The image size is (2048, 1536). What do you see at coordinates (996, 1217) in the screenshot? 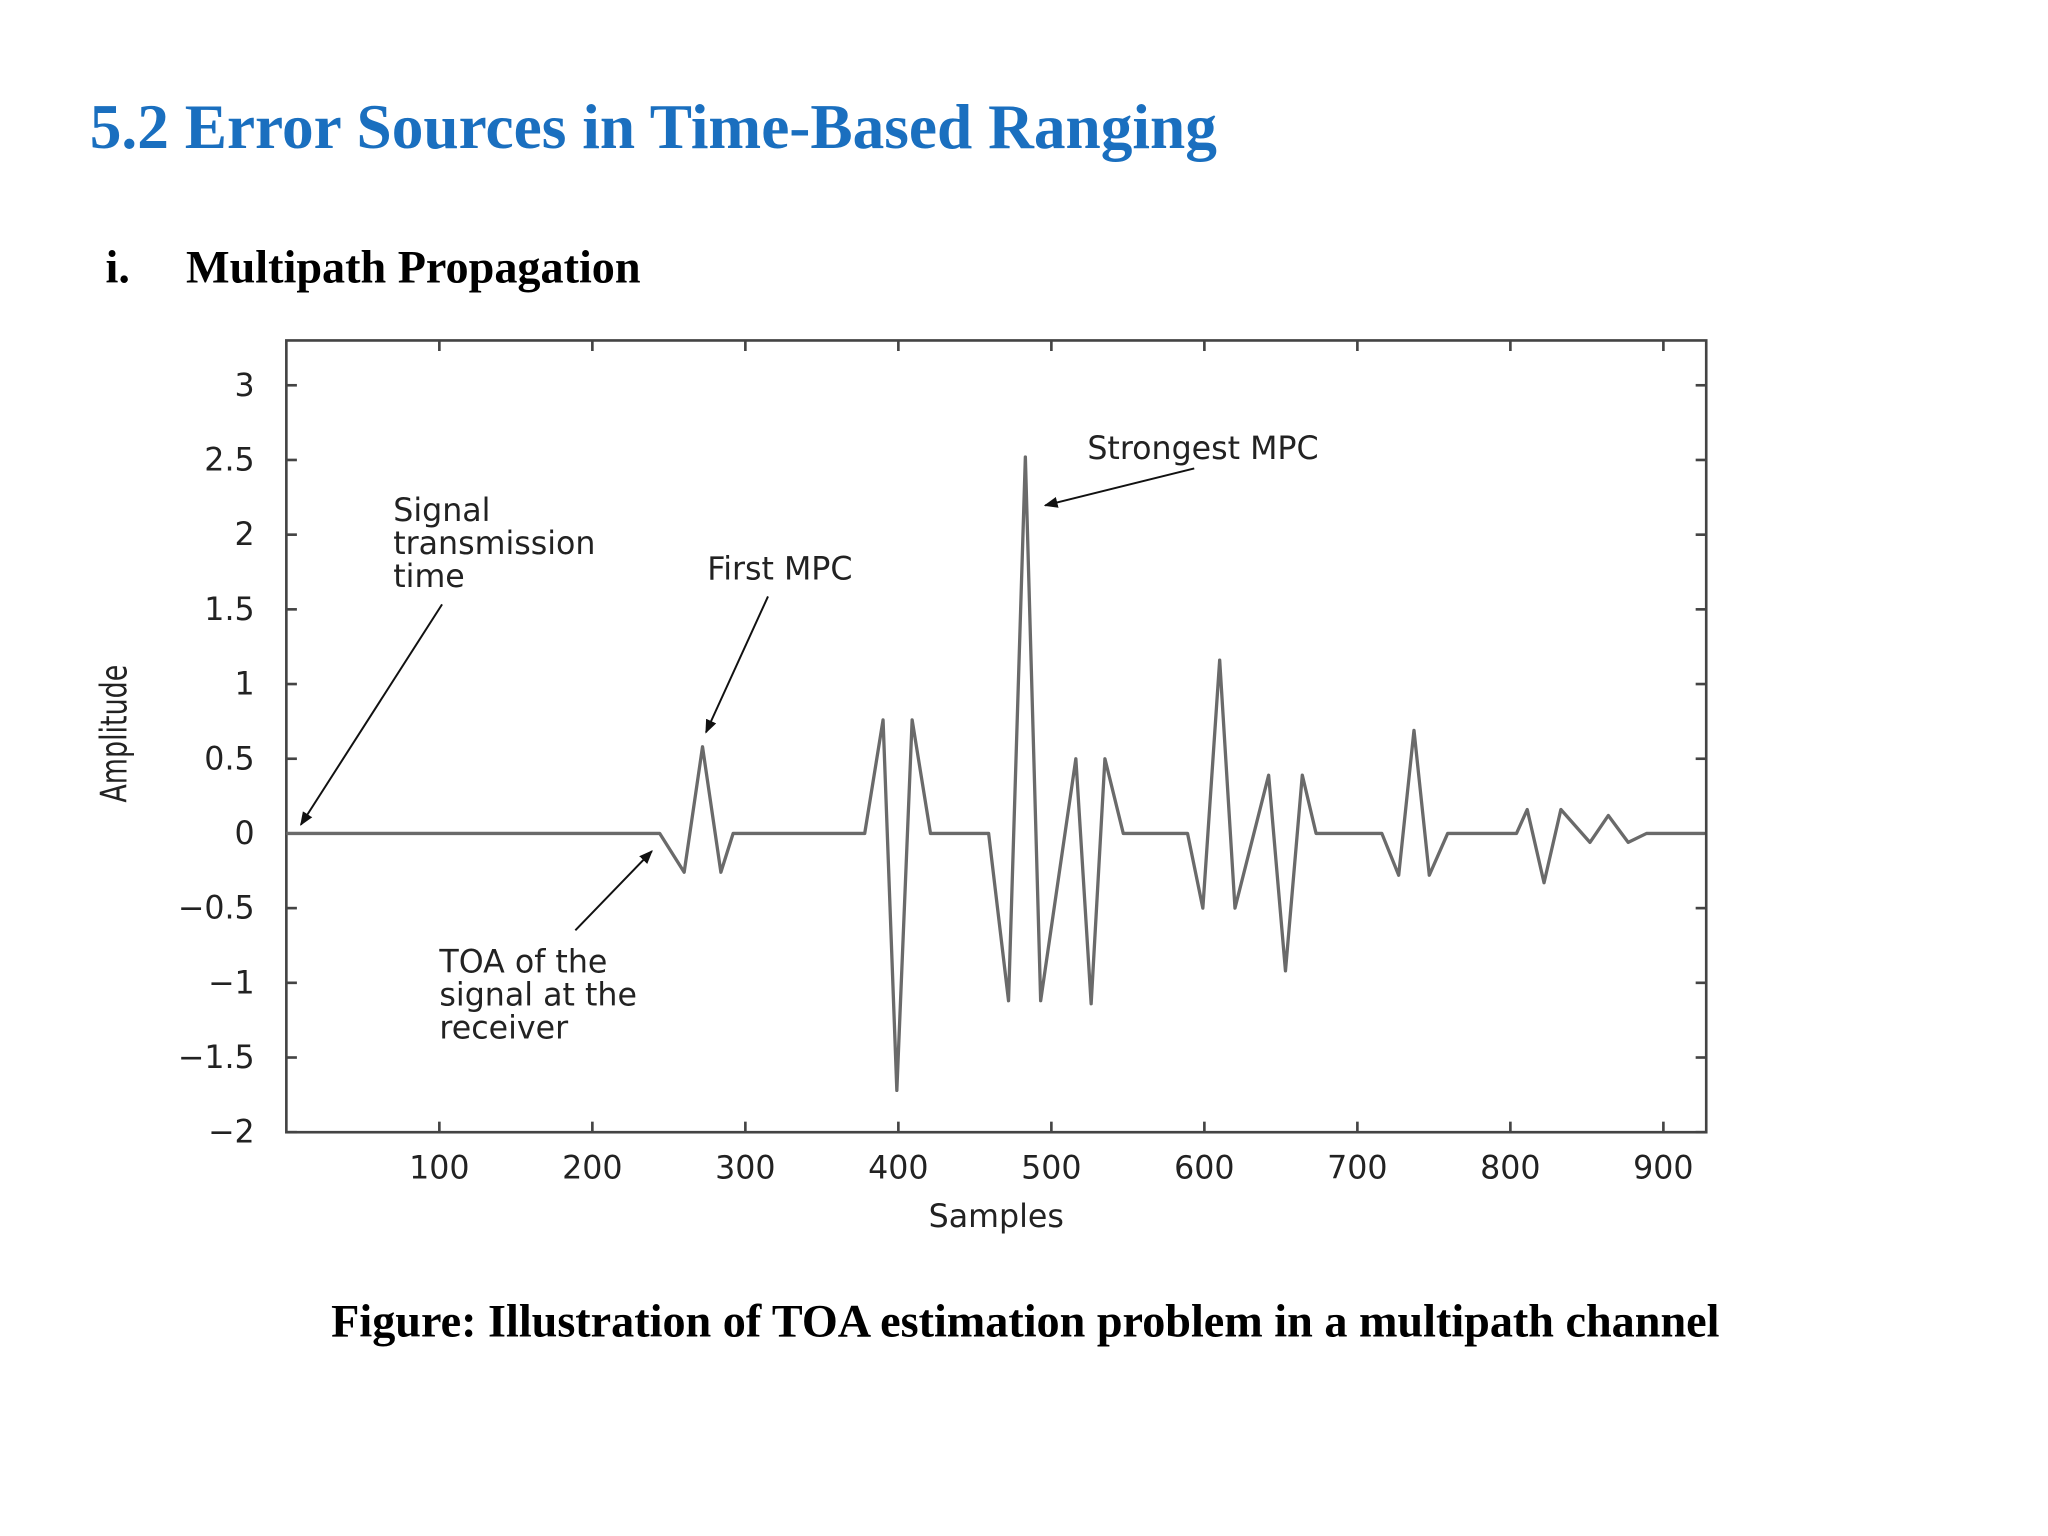
I see `x-axis-label: Samples` at bounding box center [996, 1217].